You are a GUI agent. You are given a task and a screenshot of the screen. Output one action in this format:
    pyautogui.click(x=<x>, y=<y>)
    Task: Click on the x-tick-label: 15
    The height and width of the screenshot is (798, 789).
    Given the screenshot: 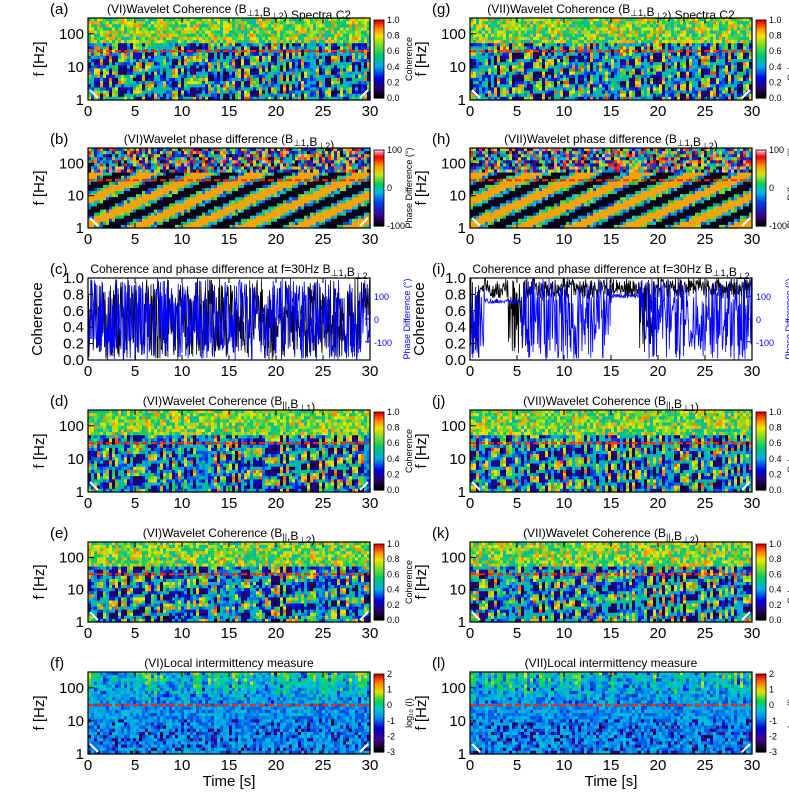 What is the action you would take?
    pyautogui.click(x=229, y=111)
    